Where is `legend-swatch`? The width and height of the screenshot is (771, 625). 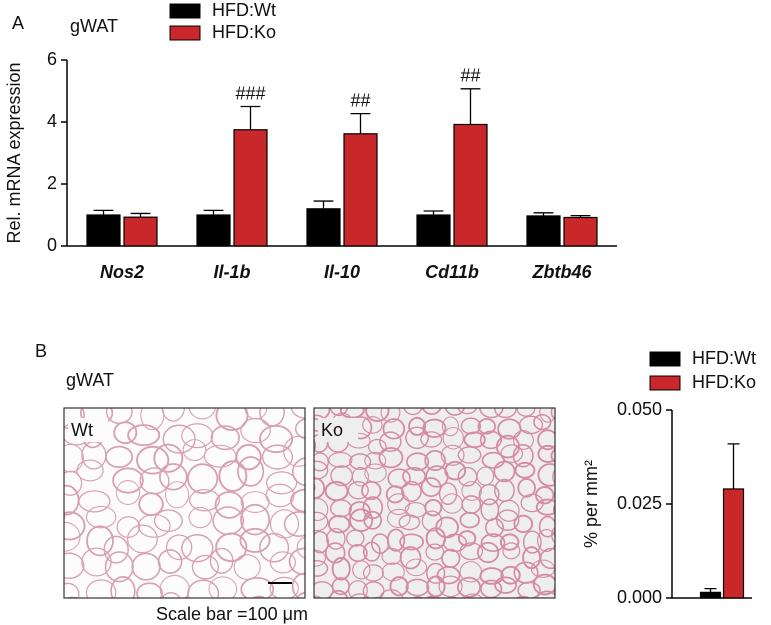 legend-swatch is located at coordinates (185, 11).